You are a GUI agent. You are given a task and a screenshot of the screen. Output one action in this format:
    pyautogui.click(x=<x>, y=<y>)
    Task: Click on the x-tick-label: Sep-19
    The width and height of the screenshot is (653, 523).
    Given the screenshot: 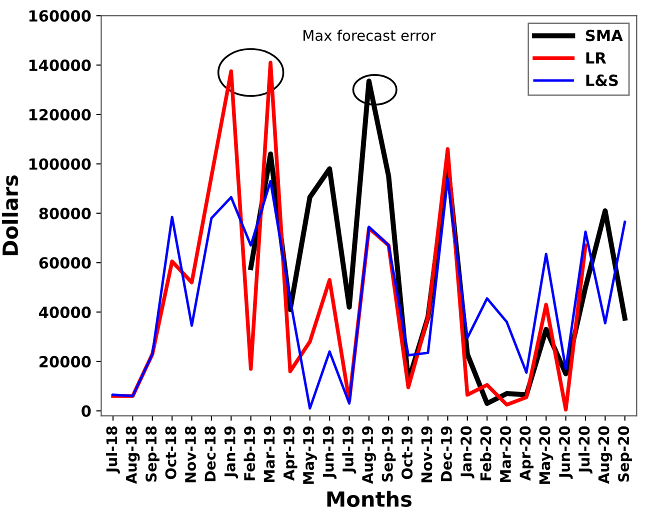 What is the action you would take?
    pyautogui.click(x=389, y=454)
    